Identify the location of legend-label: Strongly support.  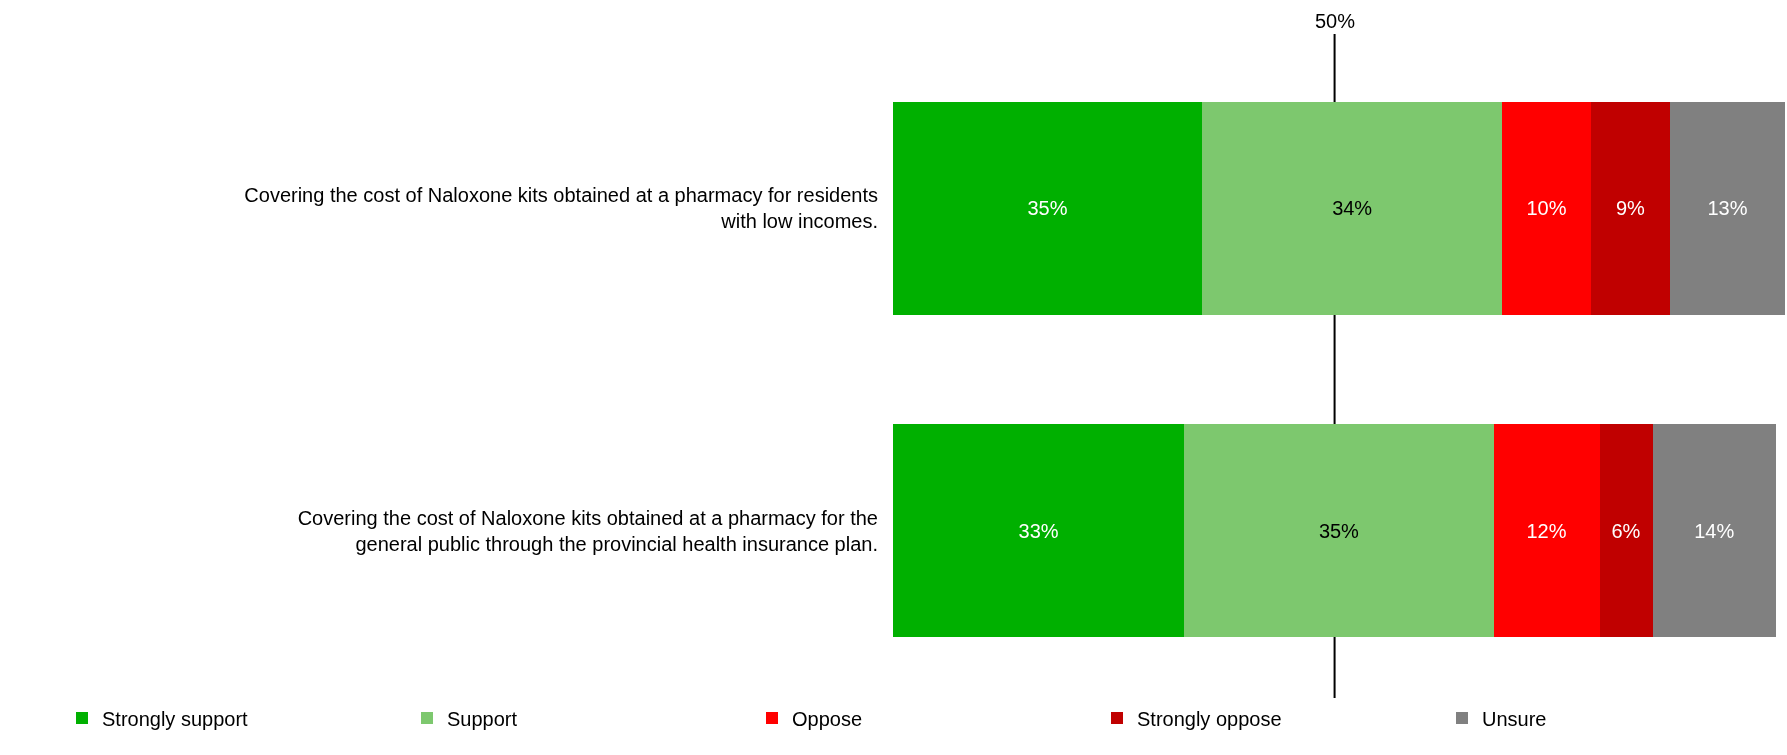
(175, 718).